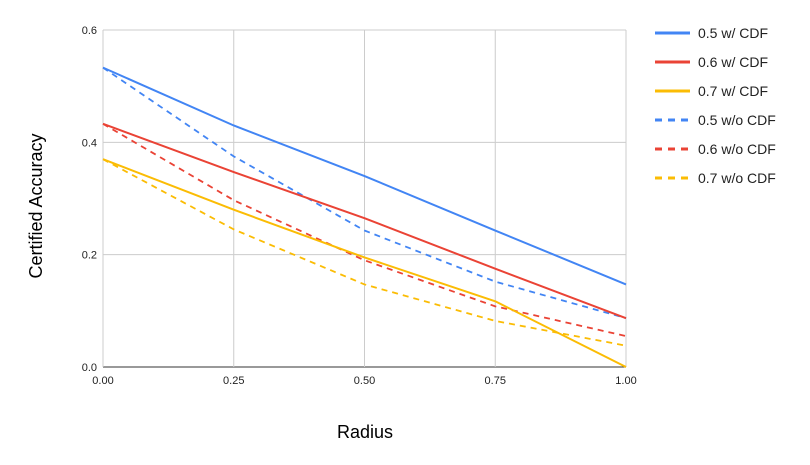 The image size is (810, 465). Describe the element at coordinates (233, 381) in the screenshot. I see `x-tick-label: 0.25` at that location.